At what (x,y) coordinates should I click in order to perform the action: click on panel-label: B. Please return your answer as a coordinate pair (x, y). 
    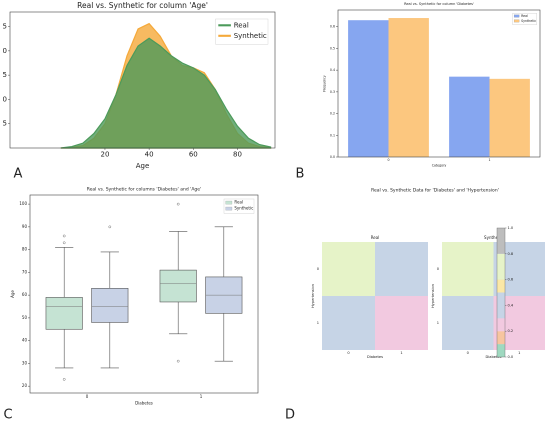
    Looking at the image, I should click on (300, 174).